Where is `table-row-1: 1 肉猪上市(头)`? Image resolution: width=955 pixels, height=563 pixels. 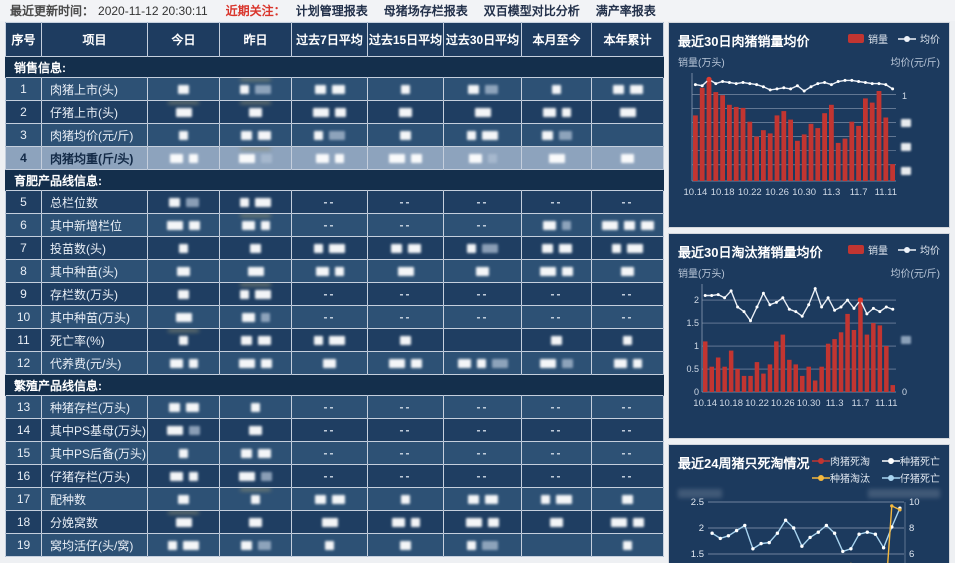
table-row-1: 1 肉猪上市(头) is located at coordinates (334, 89).